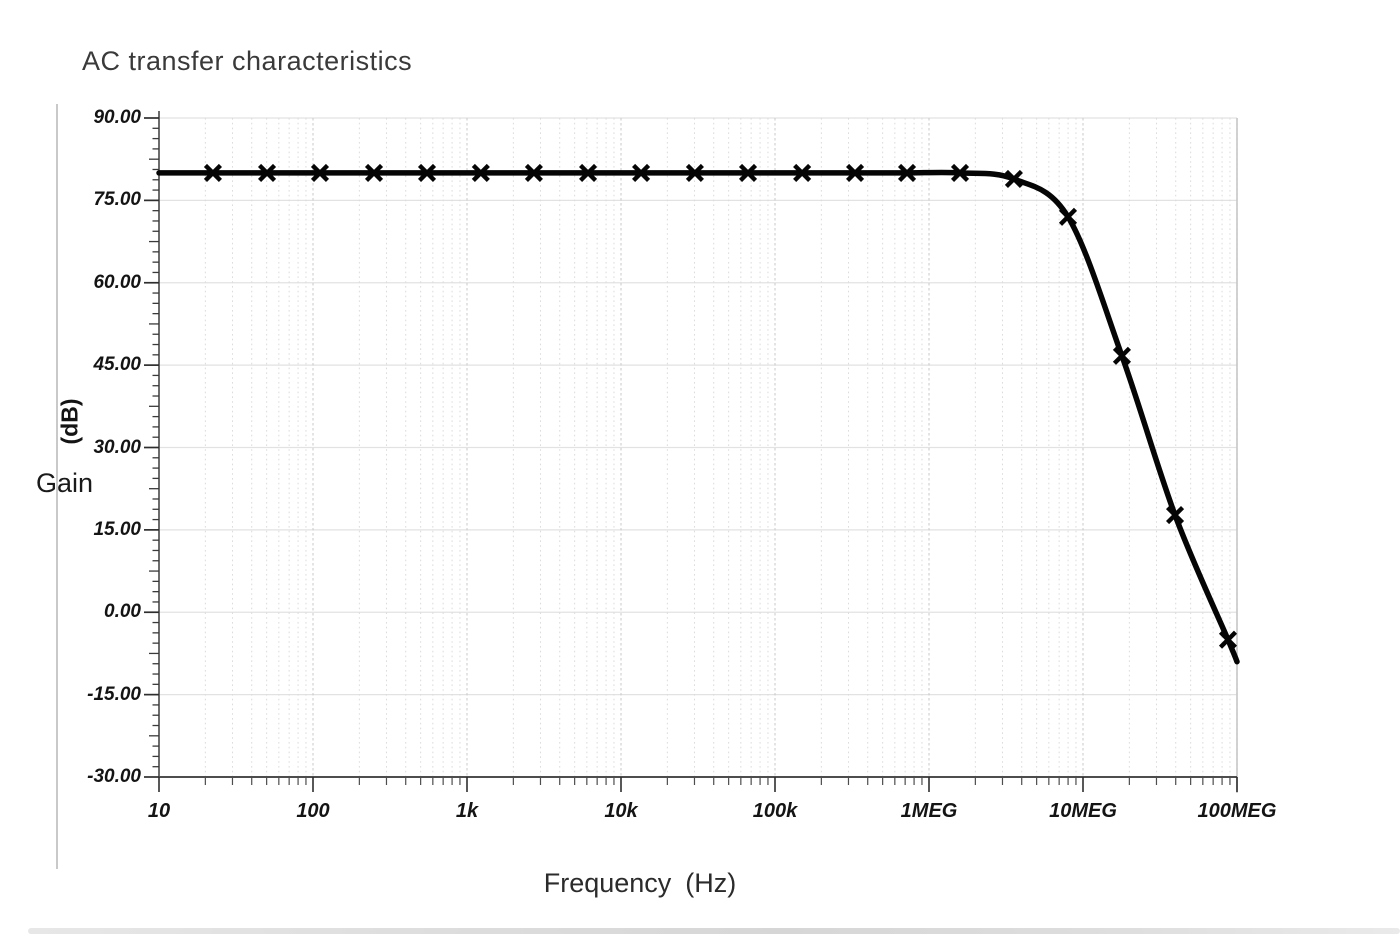 The width and height of the screenshot is (1400, 935). What do you see at coordinates (247, 61) in the screenshot?
I see `chart-title: AC transfer characteristics` at bounding box center [247, 61].